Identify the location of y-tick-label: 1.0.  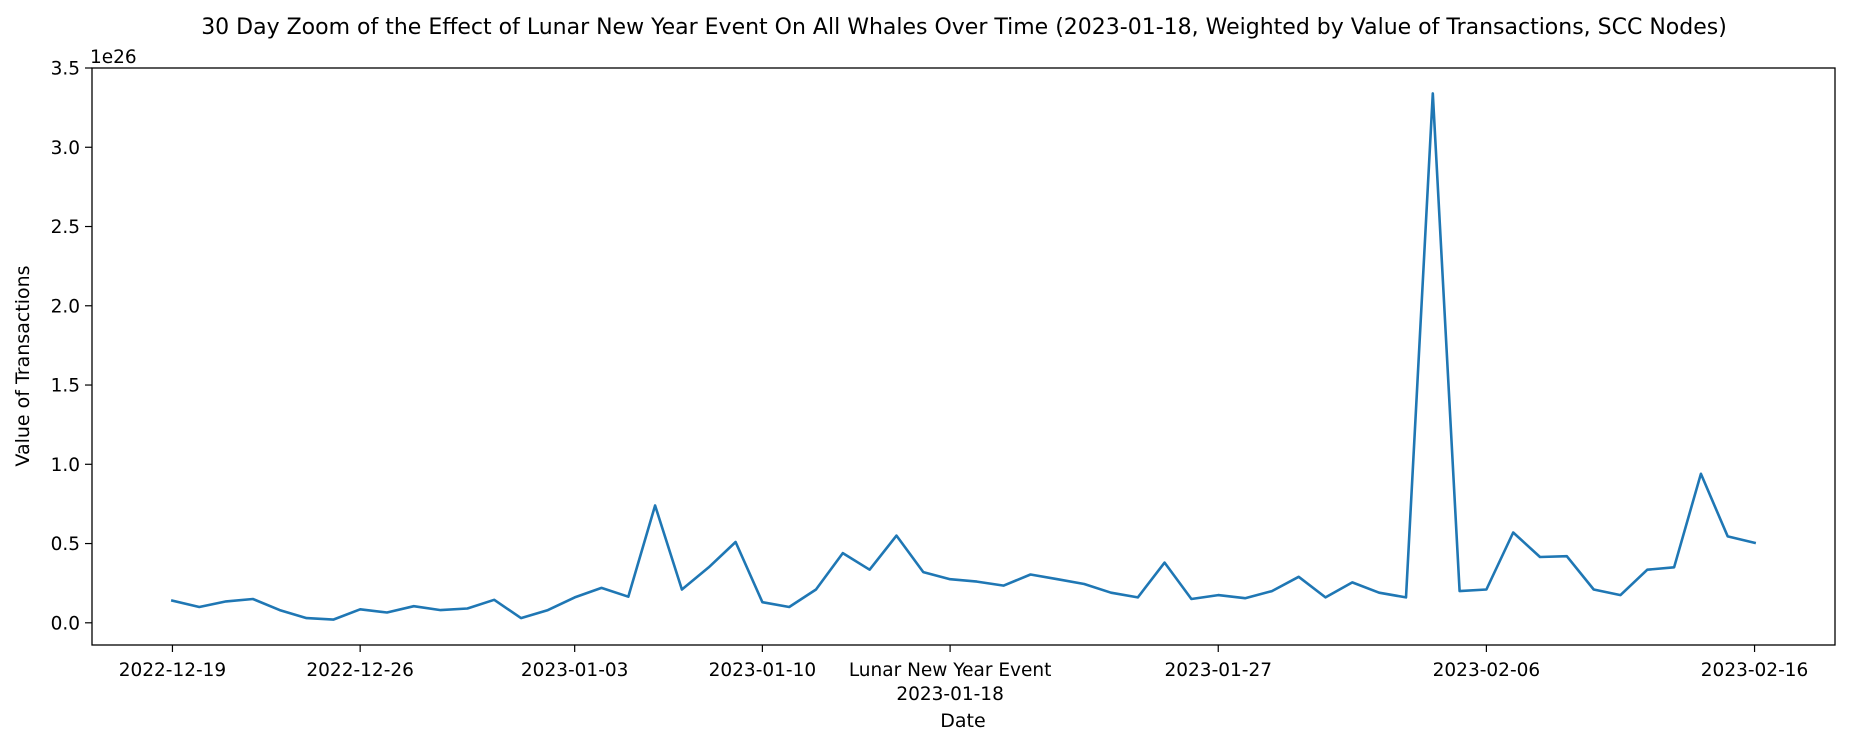
(65, 465).